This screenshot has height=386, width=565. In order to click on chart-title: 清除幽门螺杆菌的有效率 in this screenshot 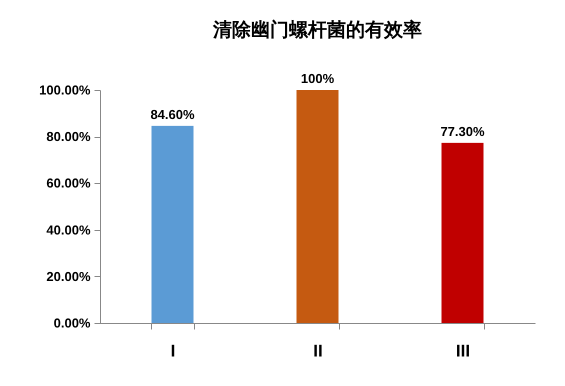, I will do `click(317, 30)`.